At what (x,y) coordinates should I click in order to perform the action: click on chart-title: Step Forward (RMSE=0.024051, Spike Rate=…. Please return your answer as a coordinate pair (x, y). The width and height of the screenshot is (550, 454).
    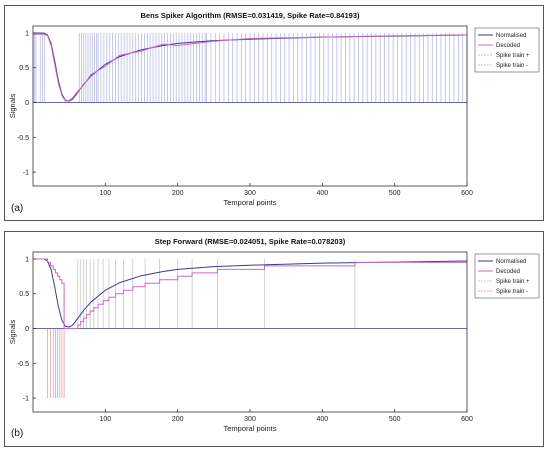
    Looking at the image, I should click on (250, 241).